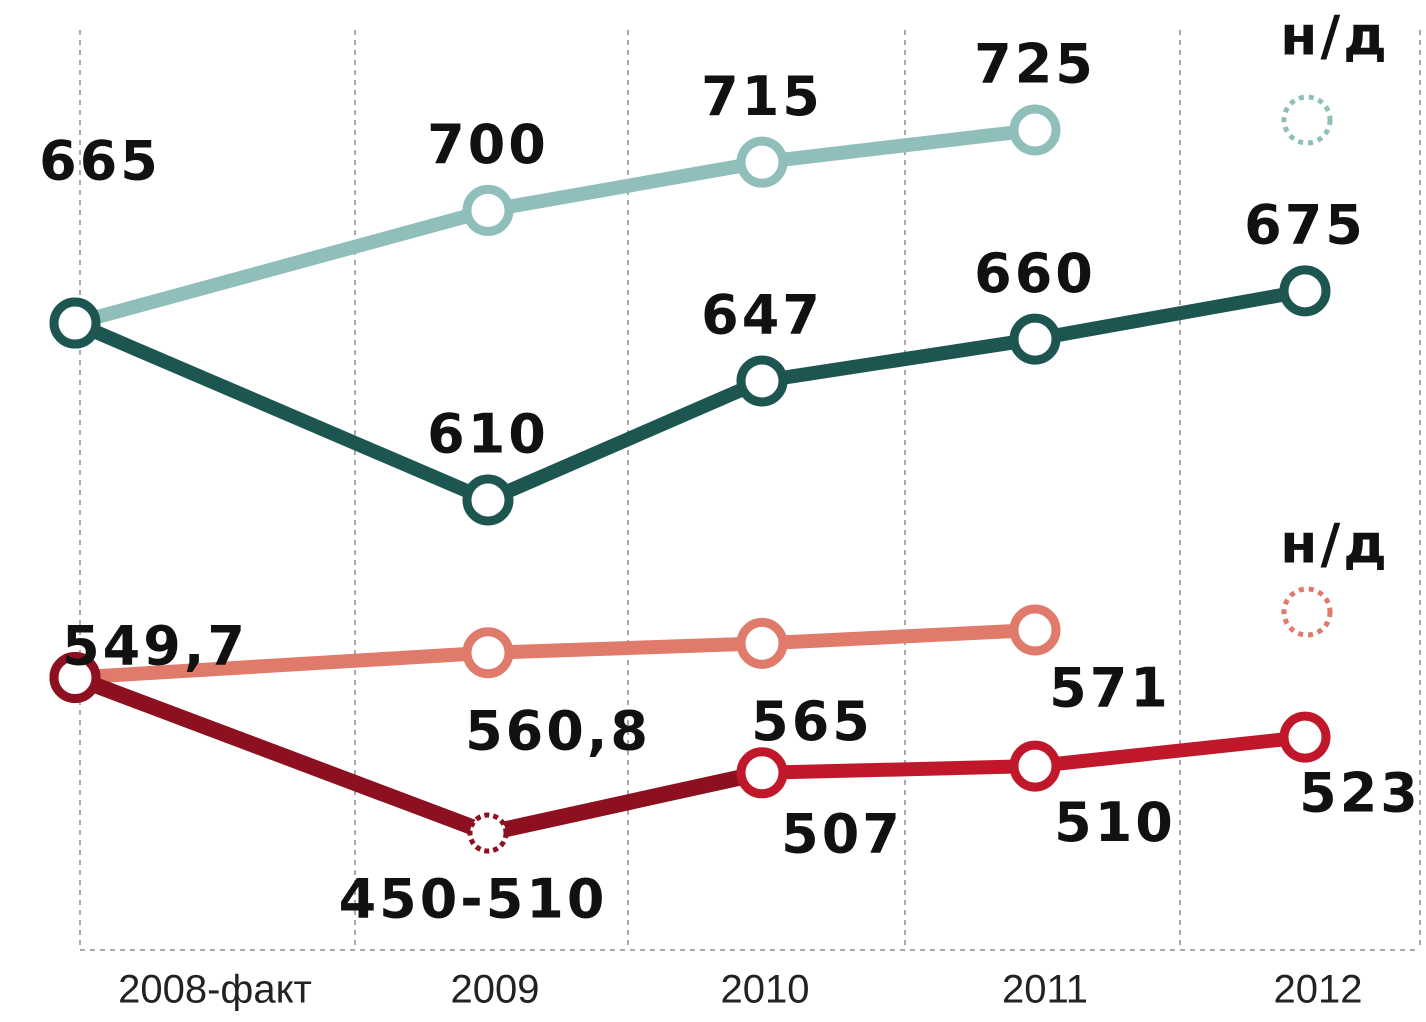 The width and height of the screenshot is (1426, 1022). I want to click on x-tick-label: 2010, so click(765, 990).